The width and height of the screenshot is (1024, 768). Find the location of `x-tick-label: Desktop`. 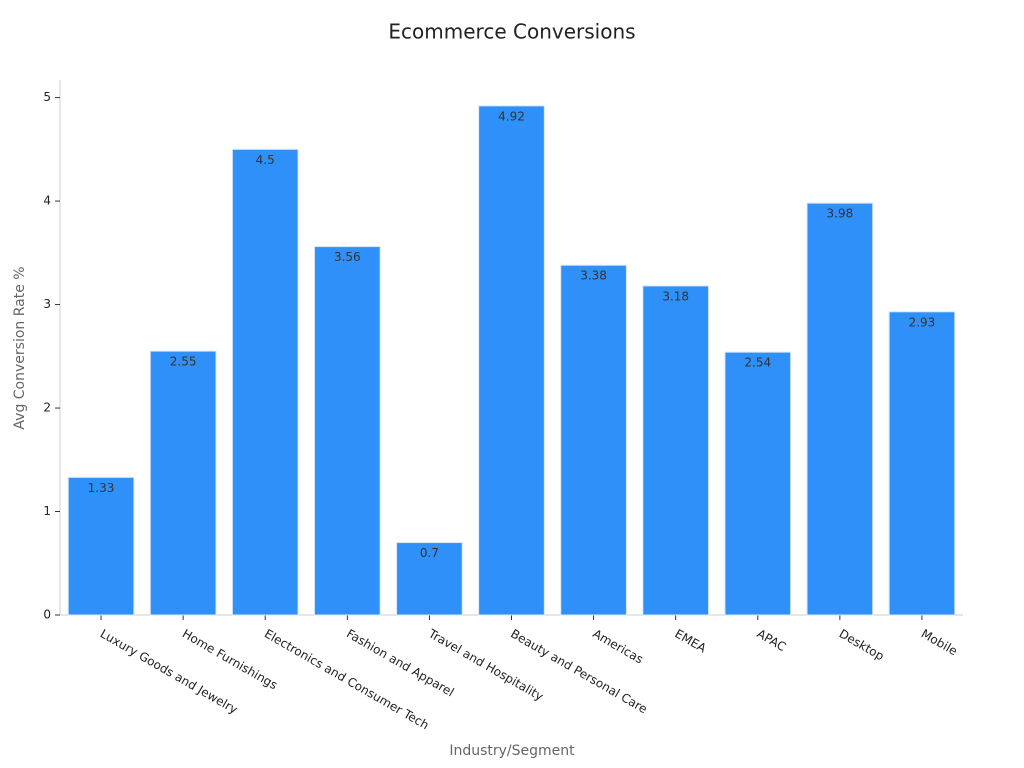

x-tick-label: Desktop is located at coordinates (862, 645).